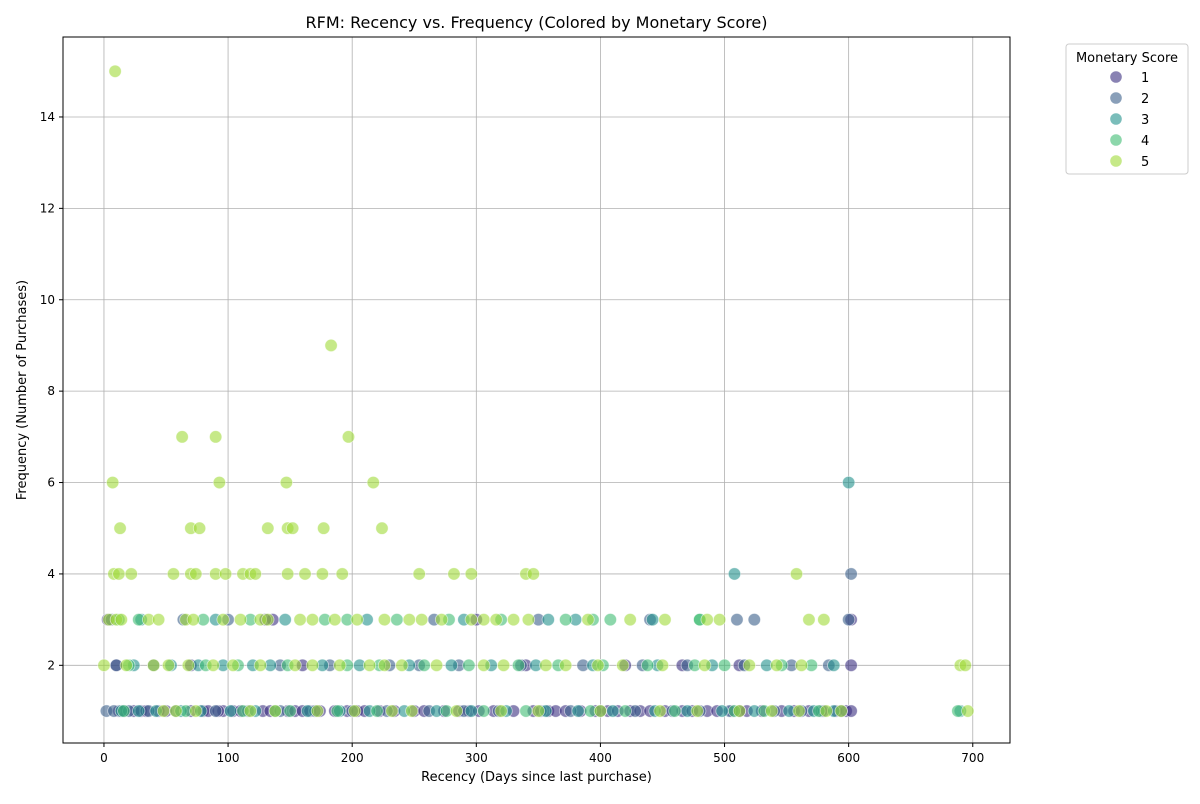  Describe the element at coordinates (1129, 120) in the screenshot. I see `legend-entries: 1 2 3 4 5` at that location.